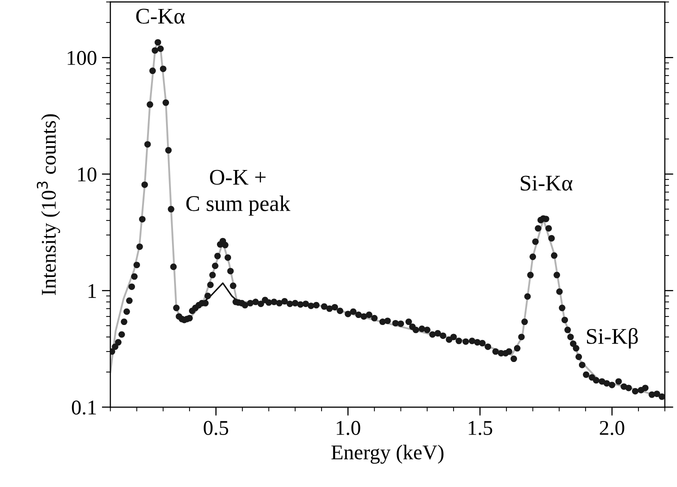  Describe the element at coordinates (387, 454) in the screenshot. I see `x-axis-title: Energy (keV)` at that location.